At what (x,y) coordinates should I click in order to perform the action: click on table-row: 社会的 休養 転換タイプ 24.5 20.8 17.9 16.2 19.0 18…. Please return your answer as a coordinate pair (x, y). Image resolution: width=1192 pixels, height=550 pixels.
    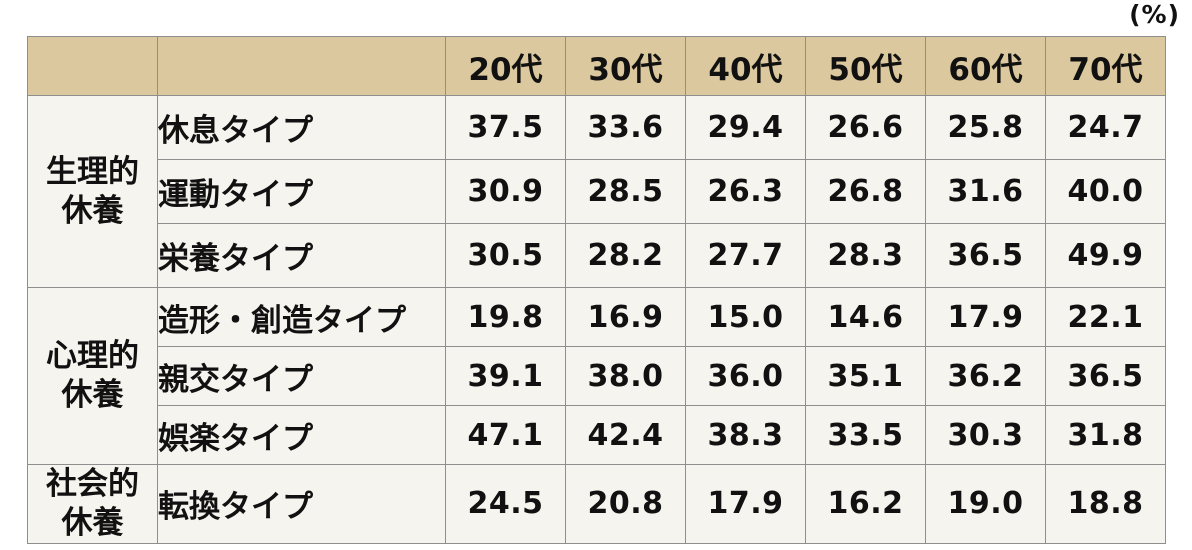
    Looking at the image, I should click on (596, 504).